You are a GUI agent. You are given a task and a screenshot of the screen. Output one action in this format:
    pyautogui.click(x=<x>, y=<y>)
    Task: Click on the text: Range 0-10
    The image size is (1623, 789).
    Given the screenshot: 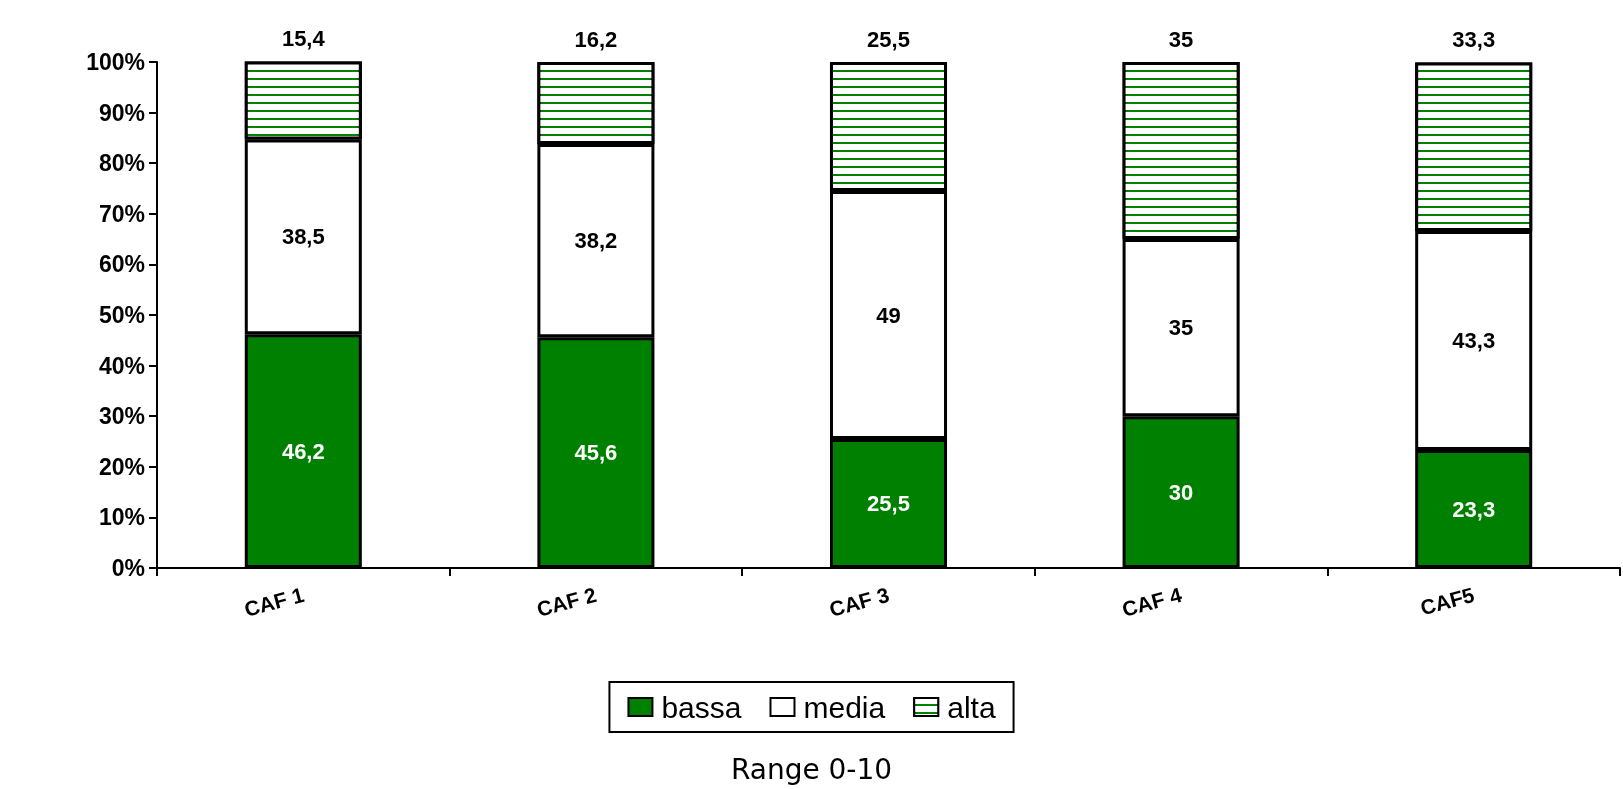 What is the action you would take?
    pyautogui.click(x=811, y=769)
    